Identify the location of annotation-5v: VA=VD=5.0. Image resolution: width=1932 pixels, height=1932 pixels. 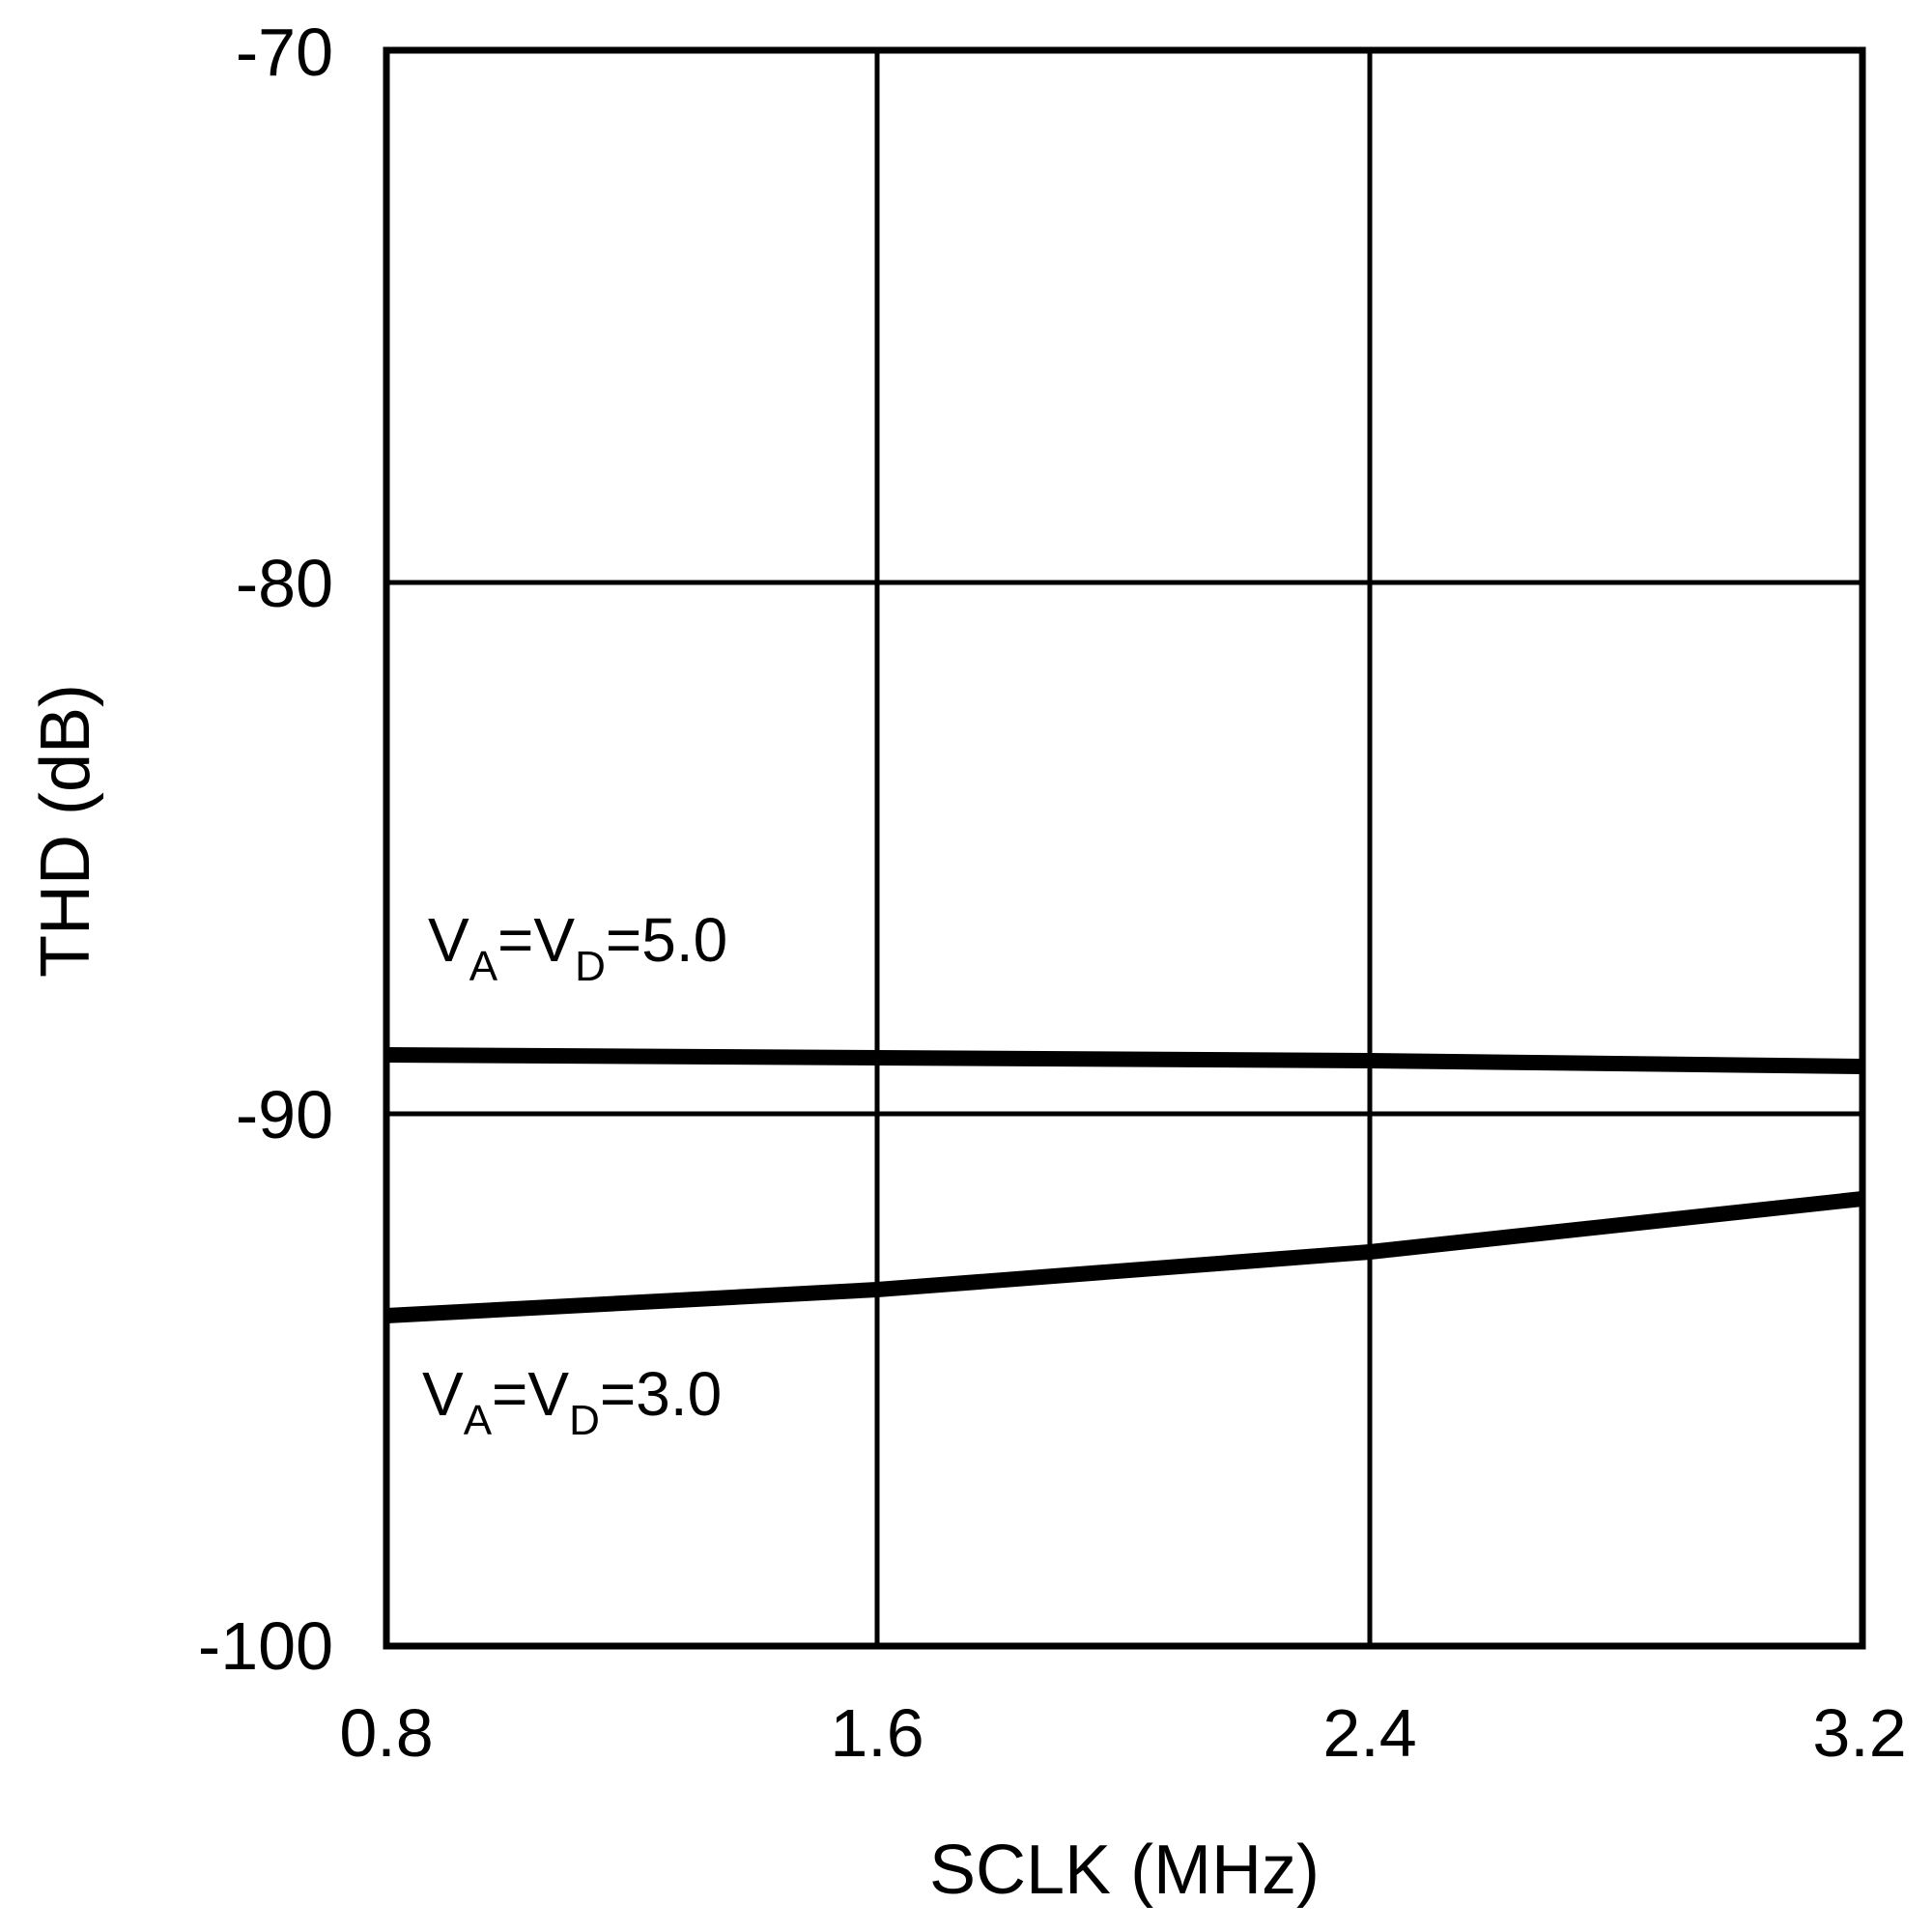
(577, 947).